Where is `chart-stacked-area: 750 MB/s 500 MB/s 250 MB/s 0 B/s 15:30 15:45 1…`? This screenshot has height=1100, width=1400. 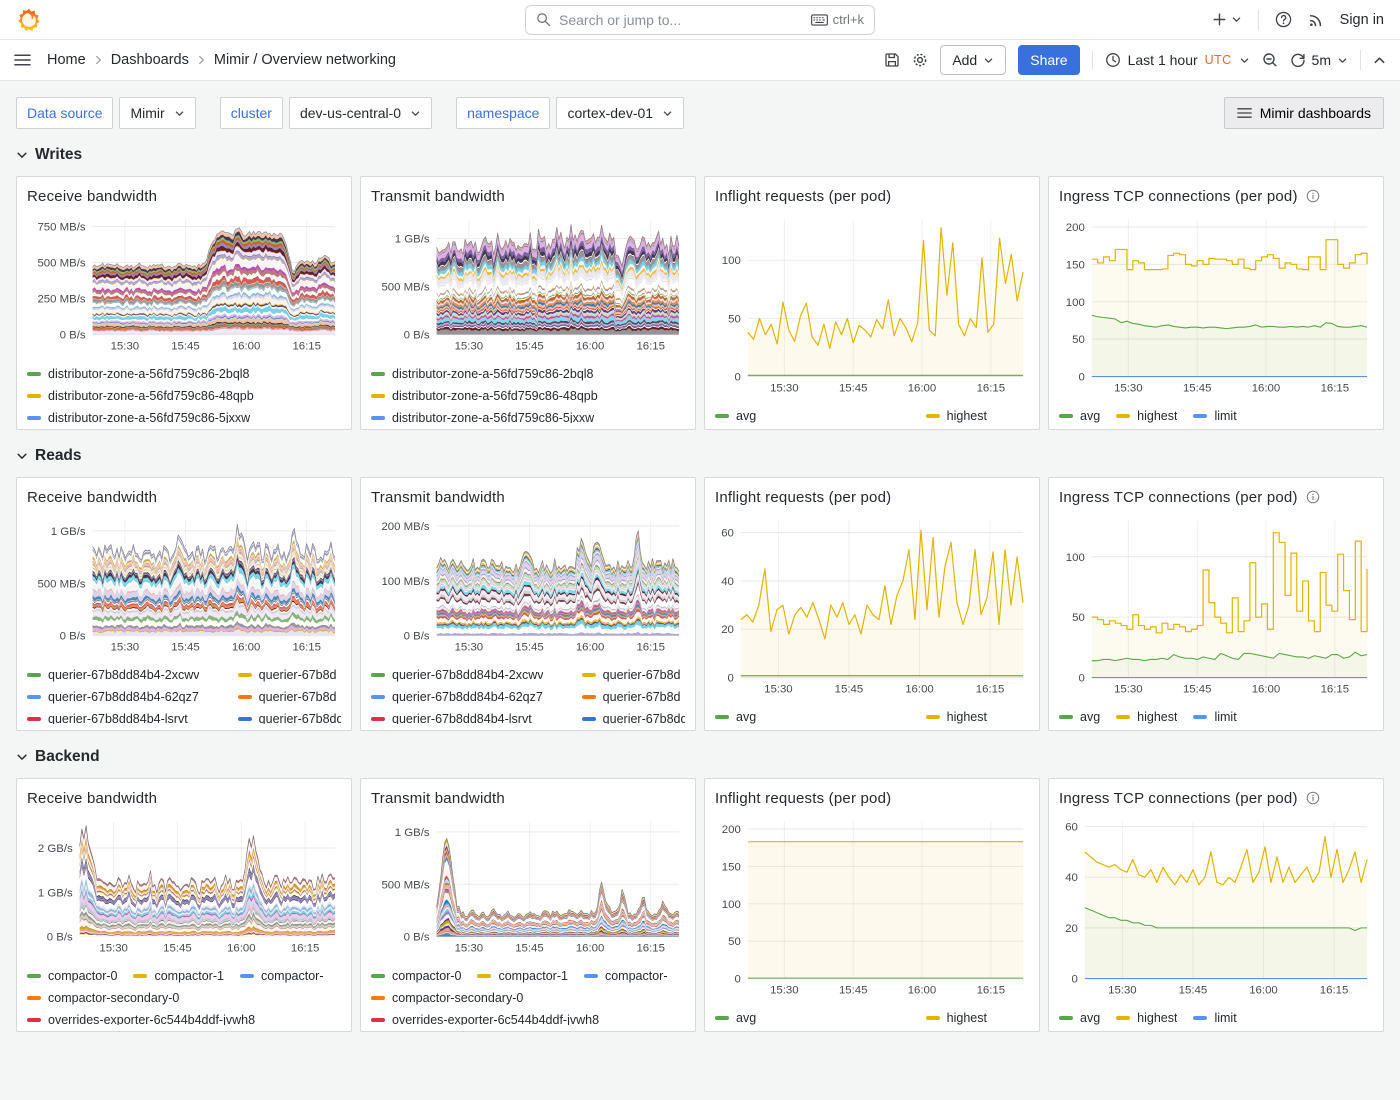 chart-stacked-area: 750 MB/s 500 MB/s 250 MB/s 0 B/s 15:30 15:45 1… is located at coordinates (184, 285).